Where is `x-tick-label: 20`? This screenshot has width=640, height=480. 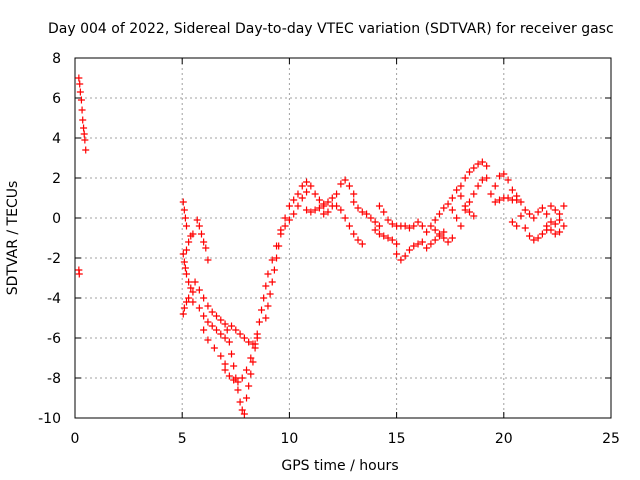
x-tick-label: 20 is located at coordinates (504, 439).